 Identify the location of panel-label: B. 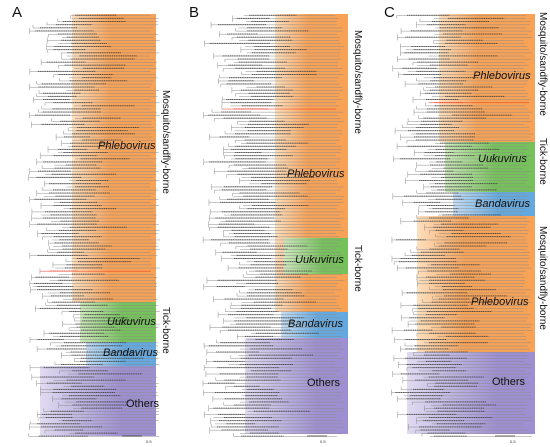
(194, 12).